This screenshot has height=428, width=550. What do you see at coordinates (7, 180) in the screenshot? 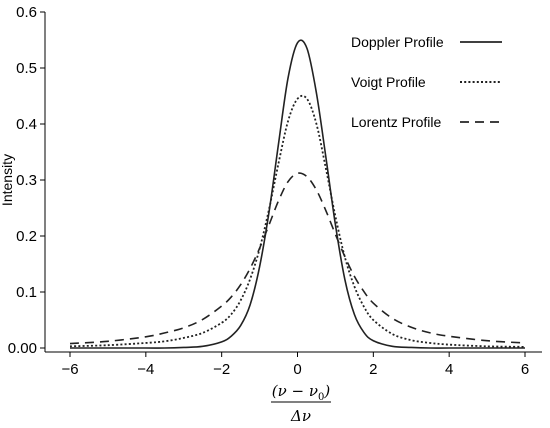
I see `y-axis-title: Intensity` at bounding box center [7, 180].